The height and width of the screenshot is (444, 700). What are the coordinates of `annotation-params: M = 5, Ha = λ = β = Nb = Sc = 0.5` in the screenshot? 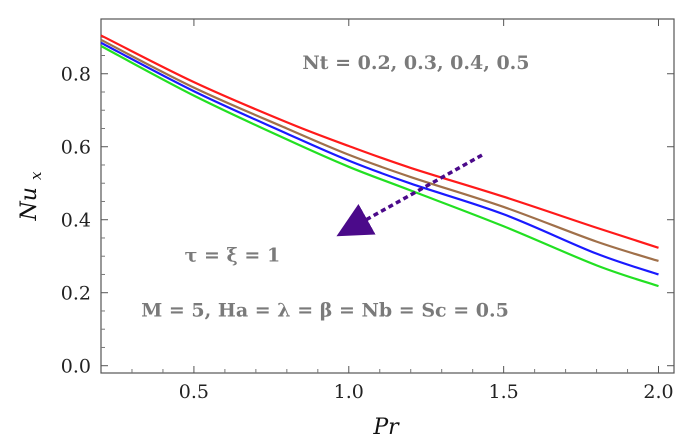 It's located at (325, 310).